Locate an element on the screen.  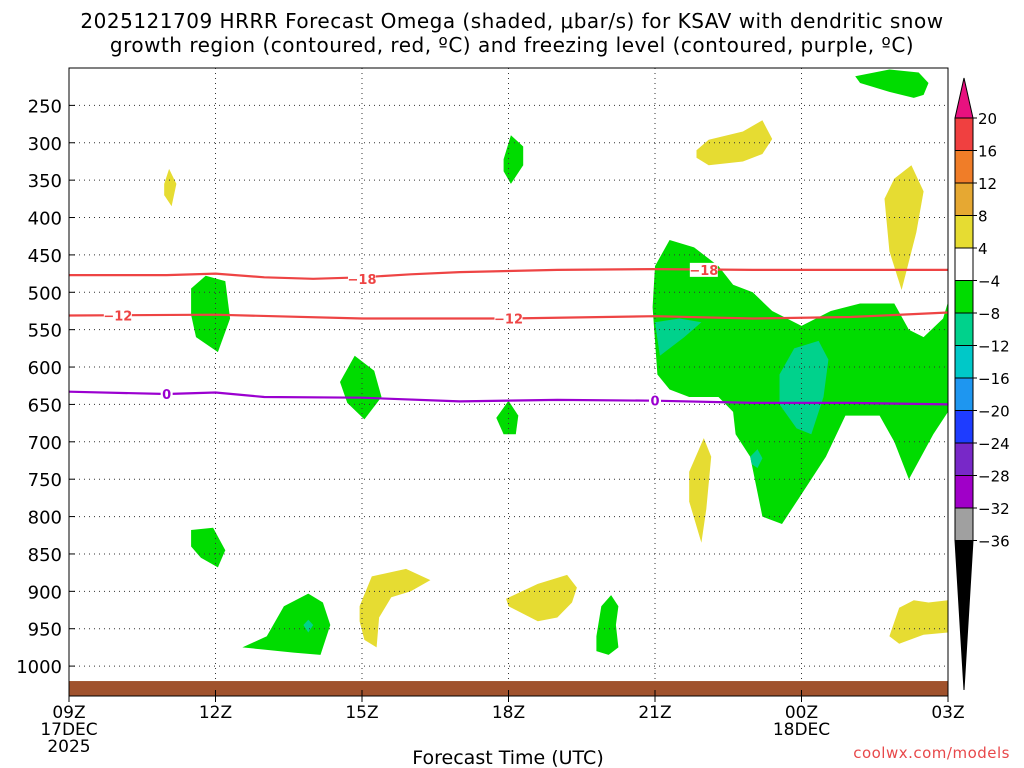
y-tick-label-500: 500 is located at coordinates (45, 293).